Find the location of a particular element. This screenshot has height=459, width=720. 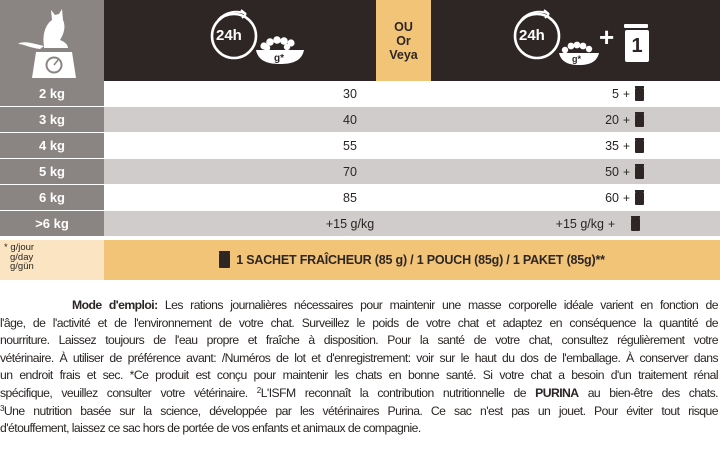

or-text-fr: OU is located at coordinates (403, 26).